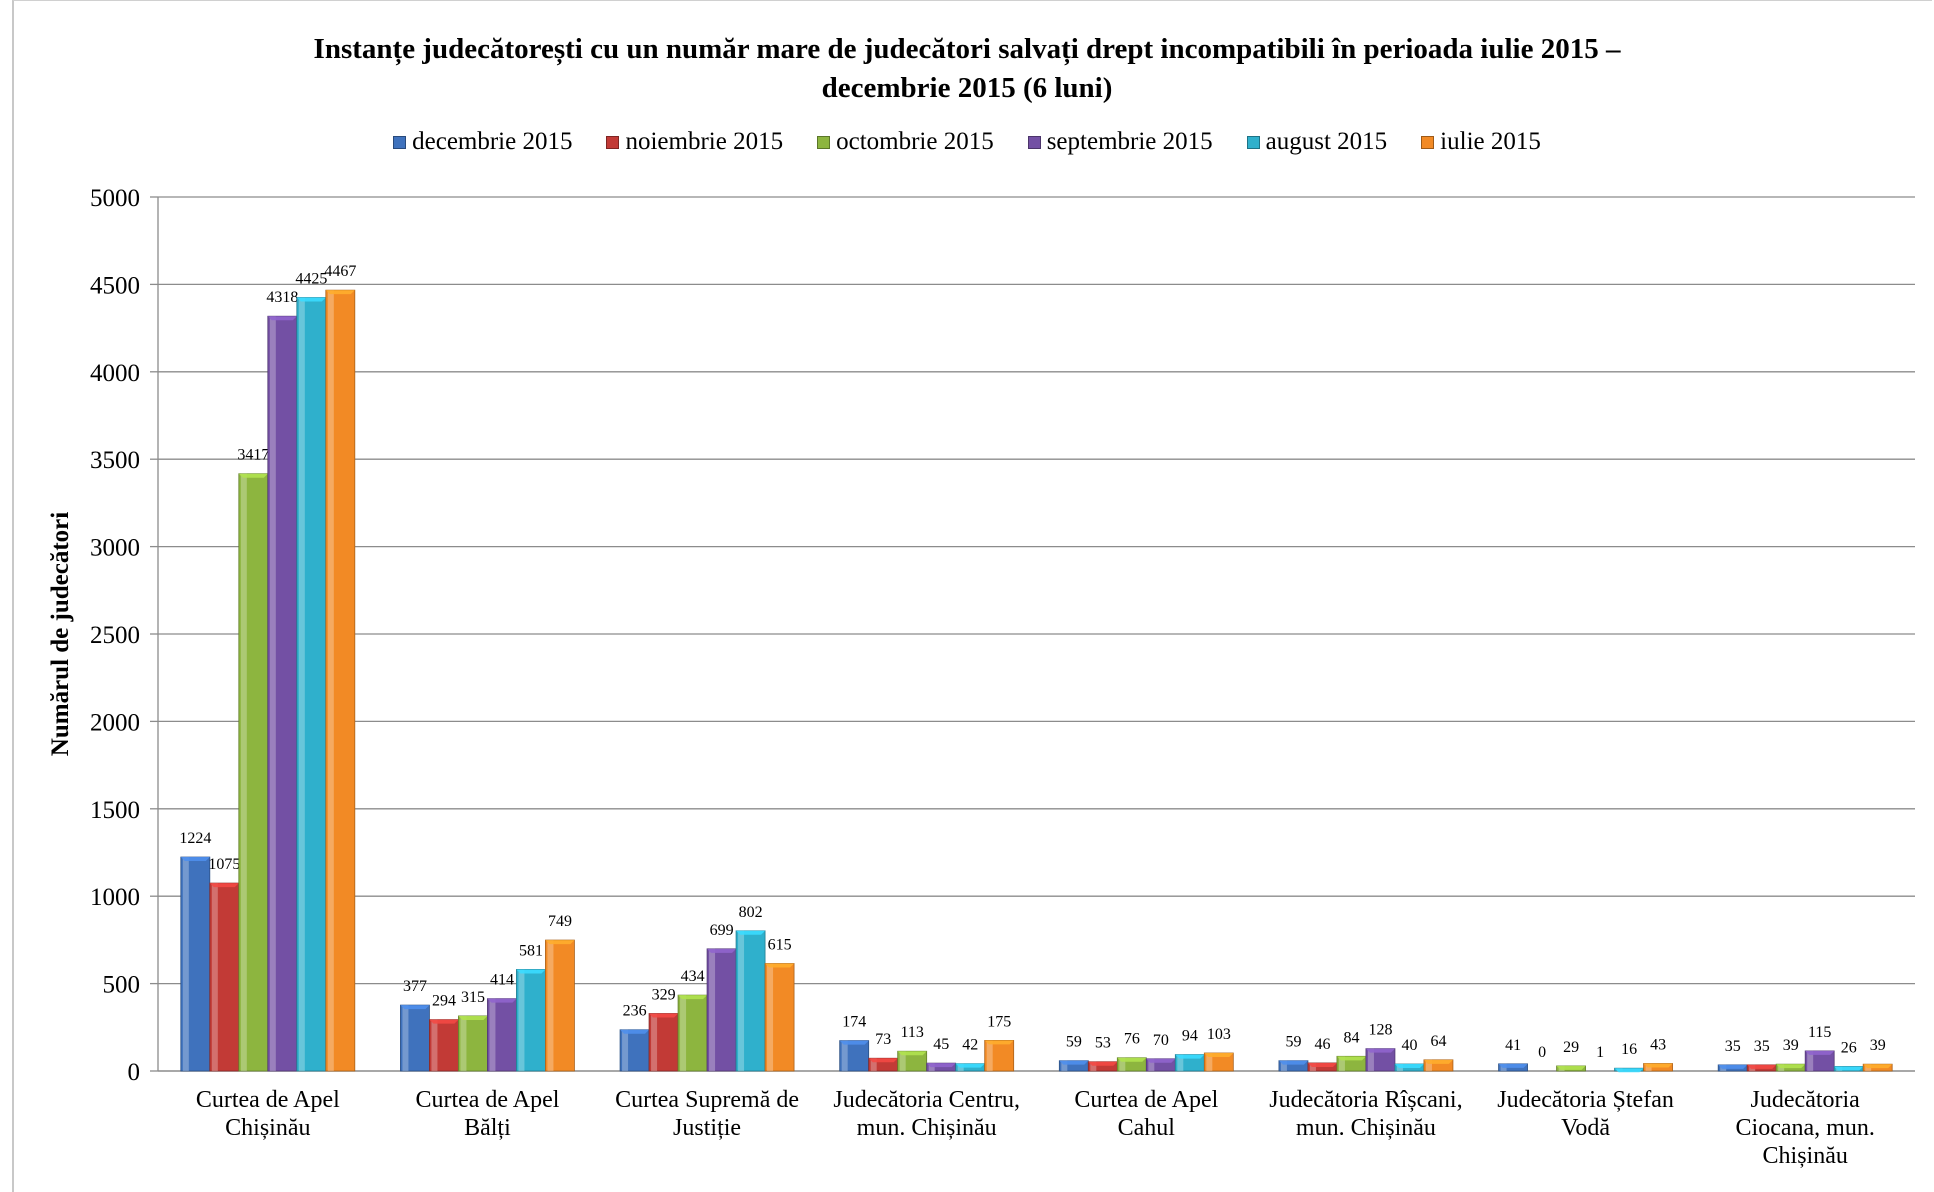 Image resolution: width=1934 pixels, height=1192 pixels. Describe the element at coordinates (1366, 1128) in the screenshot. I see `x-category-label: mun. Chișinău` at that location.